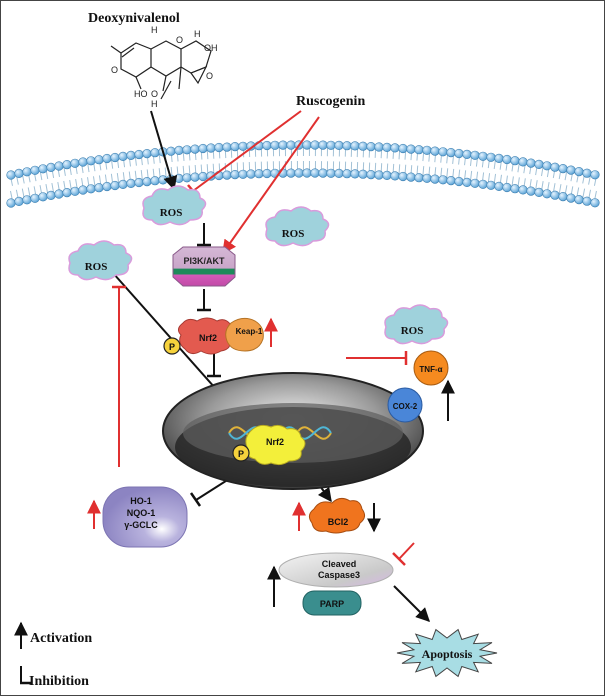 The image size is (605, 700). What do you see at coordinates (213, 336) in the screenshot?
I see `nrf2-keap1-complex: Nrf2 Keap-1 P` at bounding box center [213, 336].